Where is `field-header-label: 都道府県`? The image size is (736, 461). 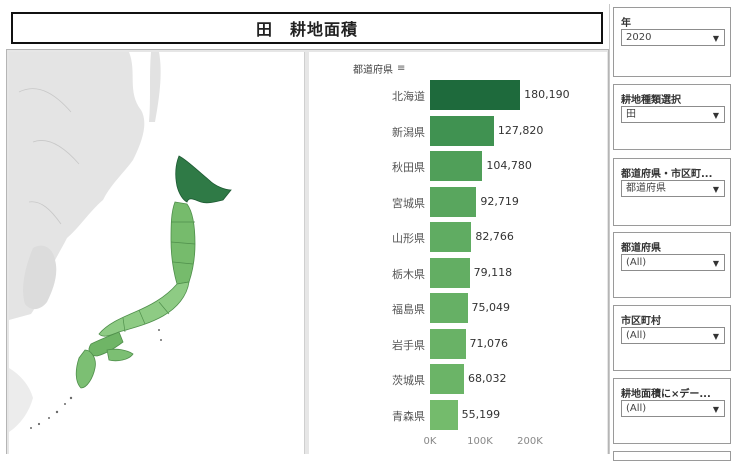 field-header-label: 都道府県 is located at coordinates (373, 70).